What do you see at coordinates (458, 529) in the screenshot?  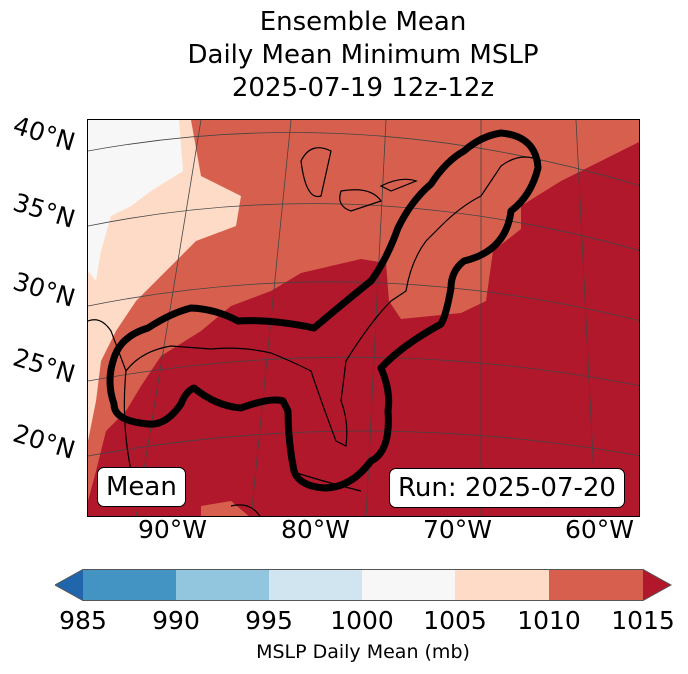 I see `lon-label-70: 70°W` at bounding box center [458, 529].